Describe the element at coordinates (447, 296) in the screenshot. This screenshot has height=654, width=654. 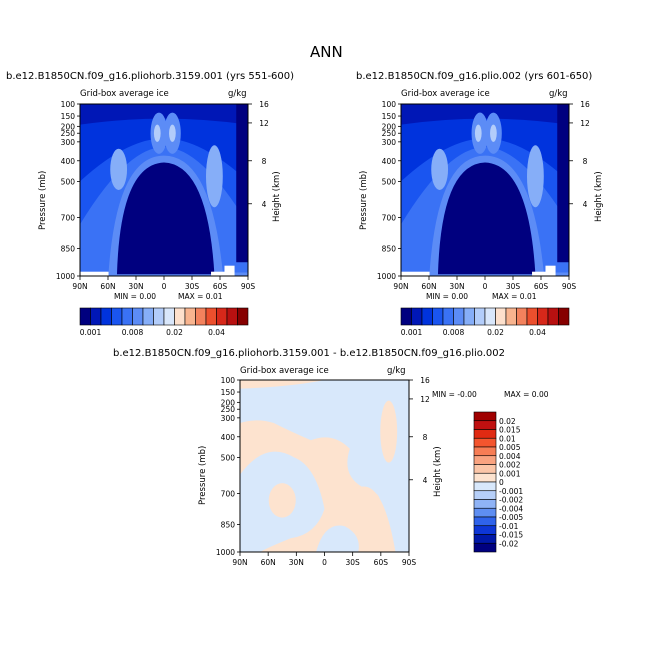
I see `panel2-min: MIN = 0.00` at that location.